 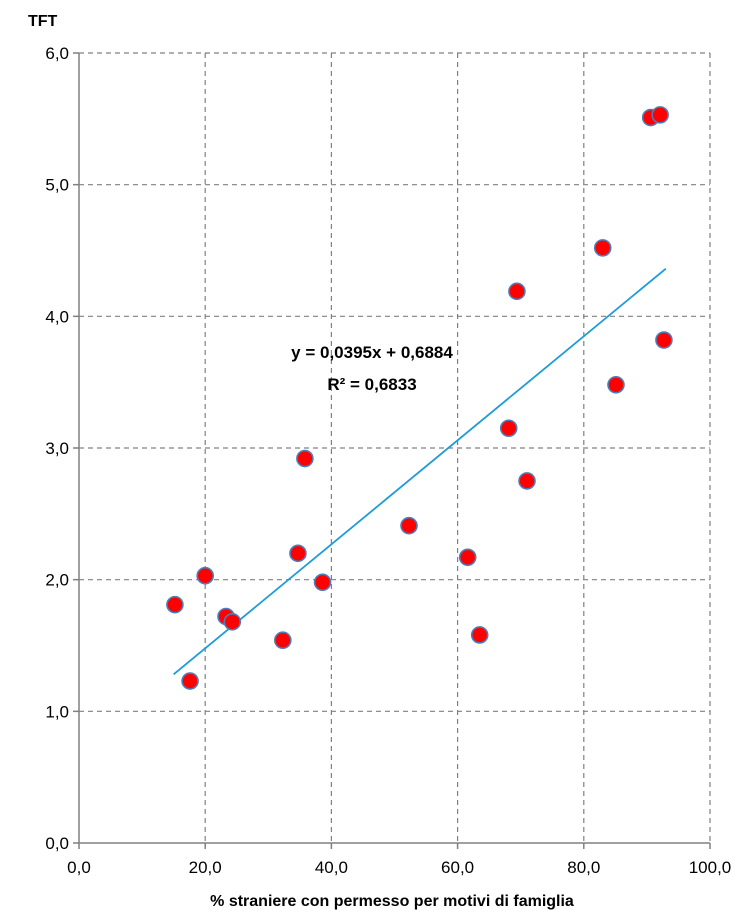 What do you see at coordinates (79, 867) in the screenshot?
I see `x-tick-label: 0,0` at bounding box center [79, 867].